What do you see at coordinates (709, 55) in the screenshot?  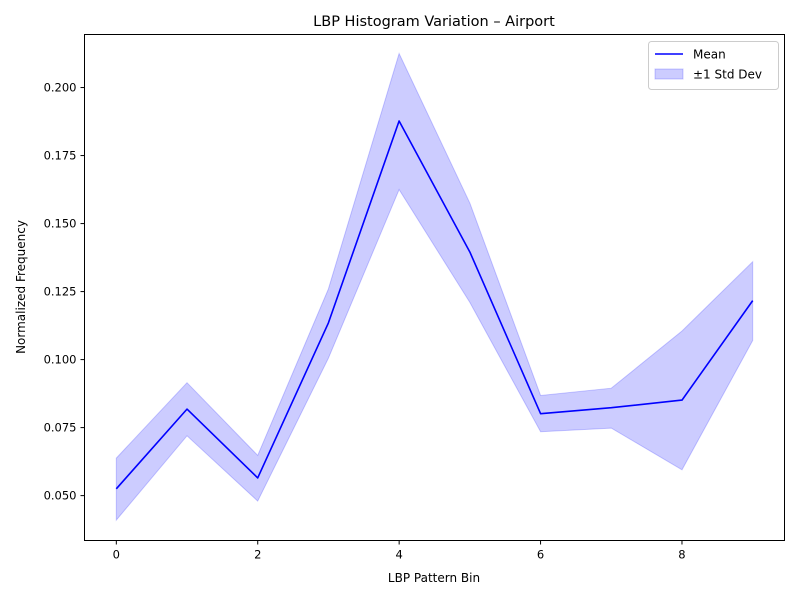 I see `legend-mean-label: Mean` at bounding box center [709, 55].